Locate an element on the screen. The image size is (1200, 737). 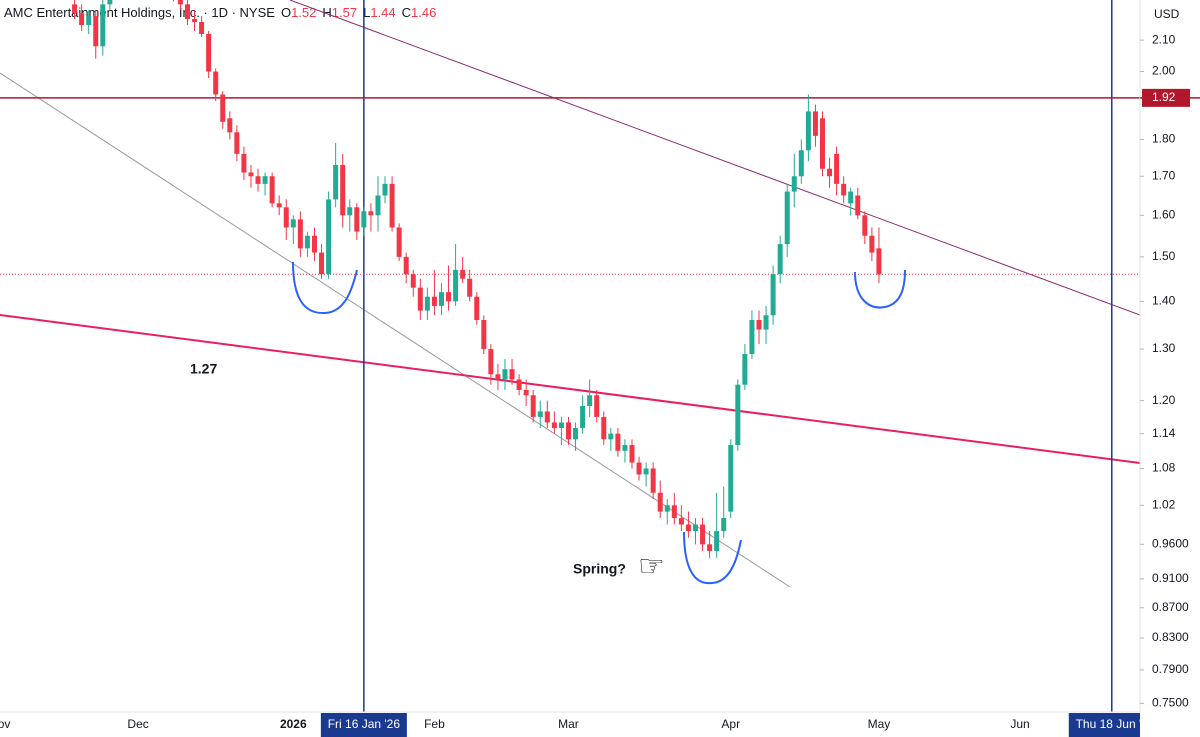
ohlc-value: 1.46 is located at coordinates (423, 12).